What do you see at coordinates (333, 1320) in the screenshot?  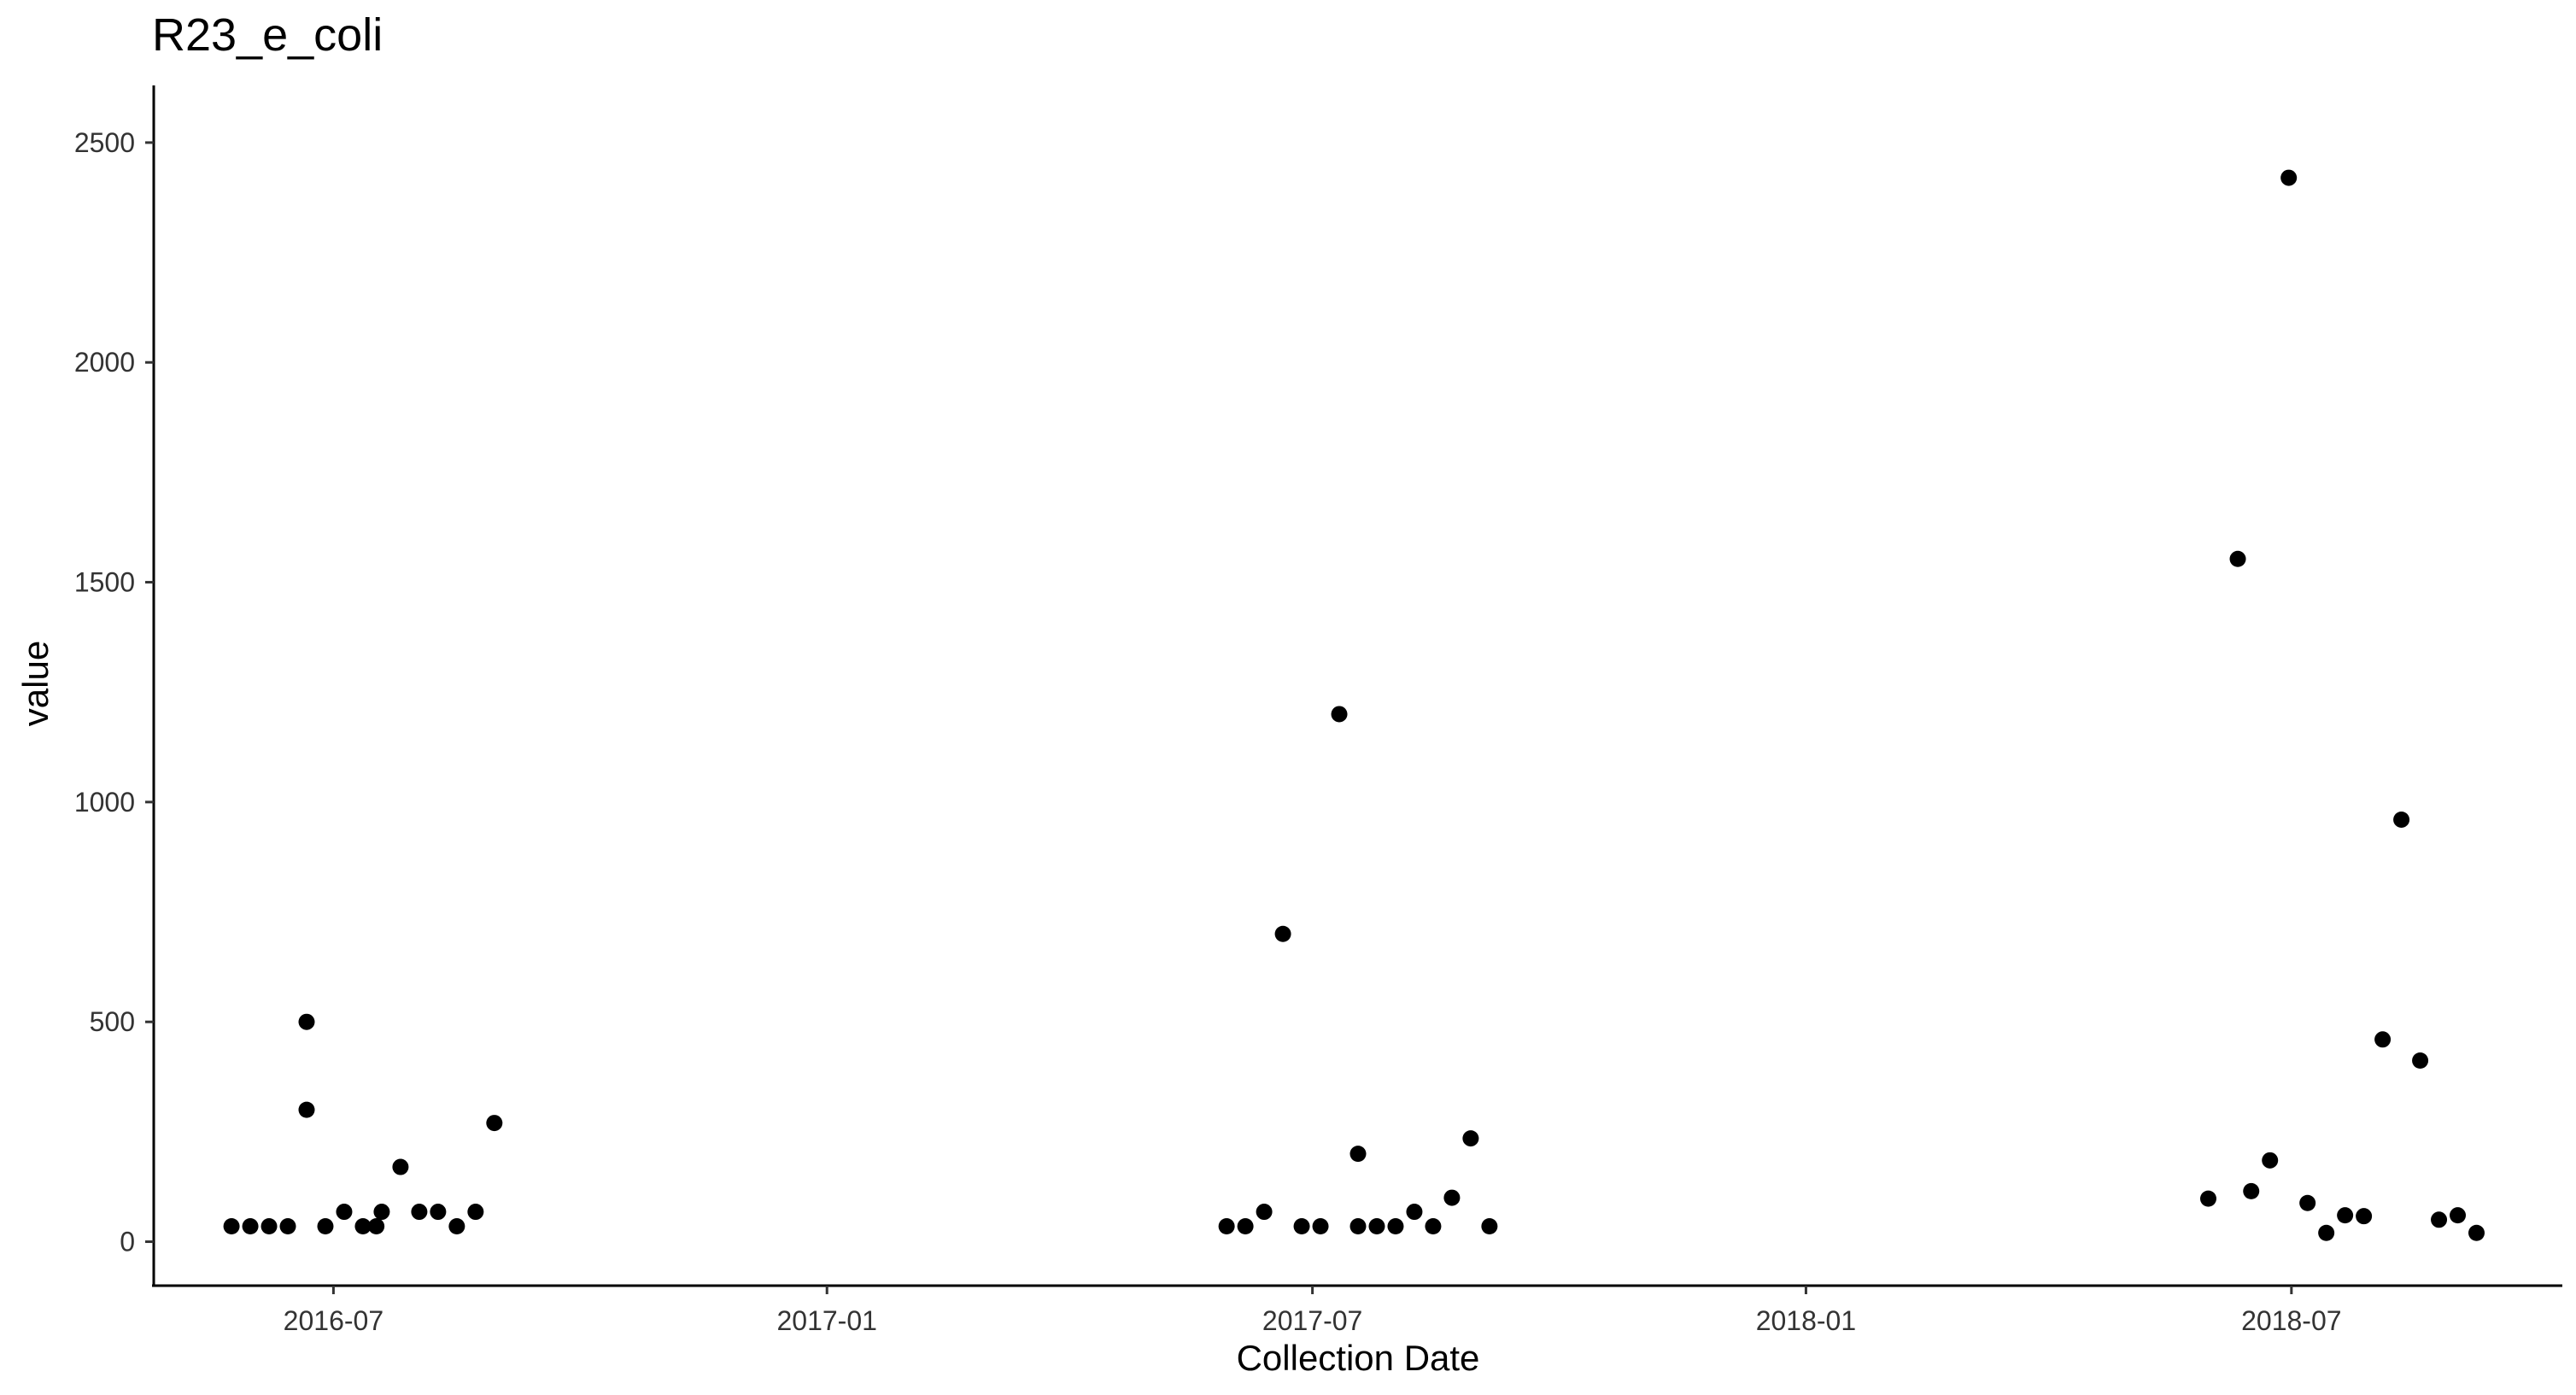 I see `x-tick-label: 2016-07` at bounding box center [333, 1320].